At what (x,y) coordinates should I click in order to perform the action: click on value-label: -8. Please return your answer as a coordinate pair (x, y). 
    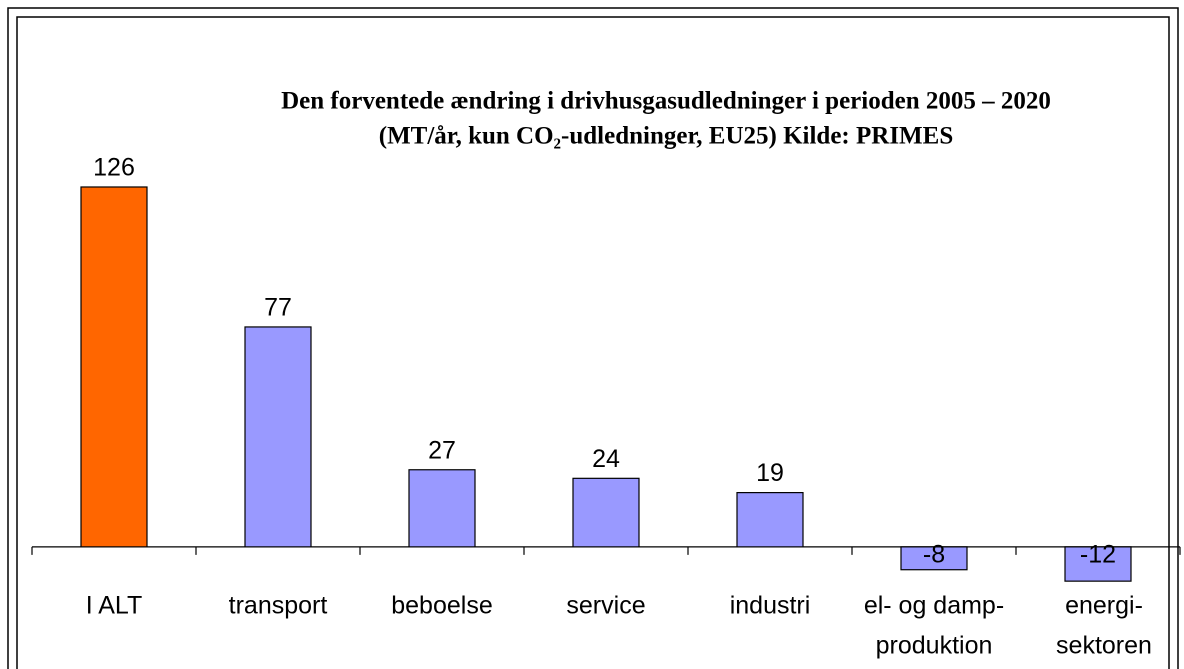
    Looking at the image, I should click on (934, 554).